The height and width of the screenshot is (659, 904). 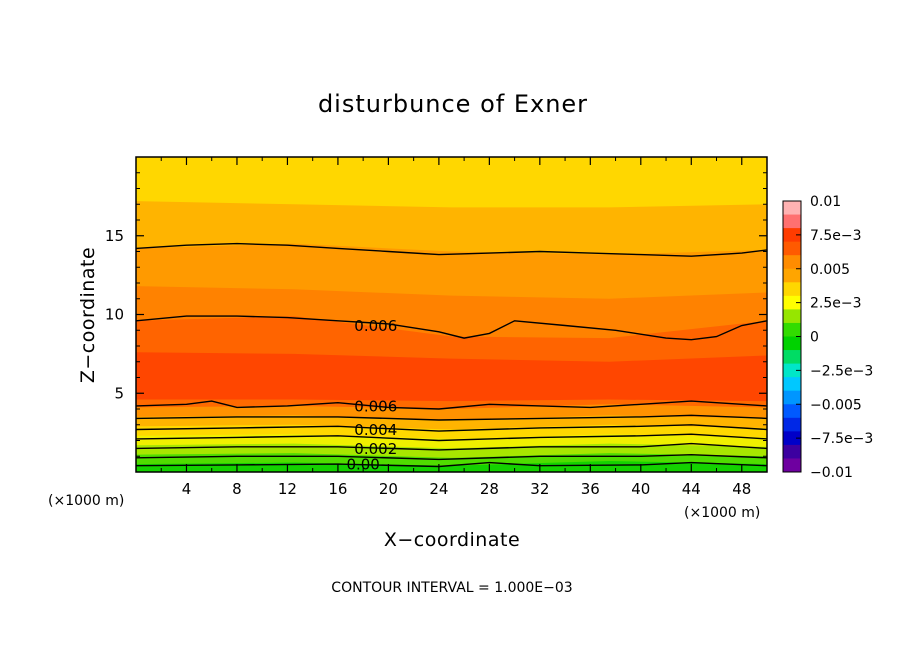 What do you see at coordinates (438, 489) in the screenshot?
I see `x-tick-label: 24` at bounding box center [438, 489].